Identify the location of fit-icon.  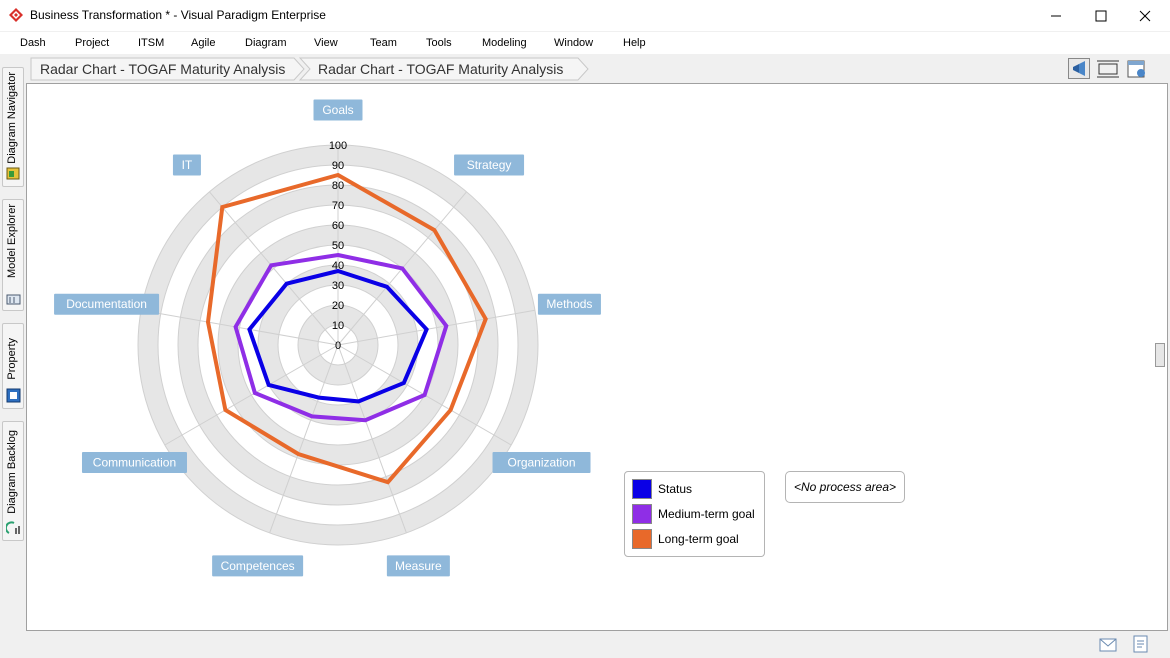
(1108, 69).